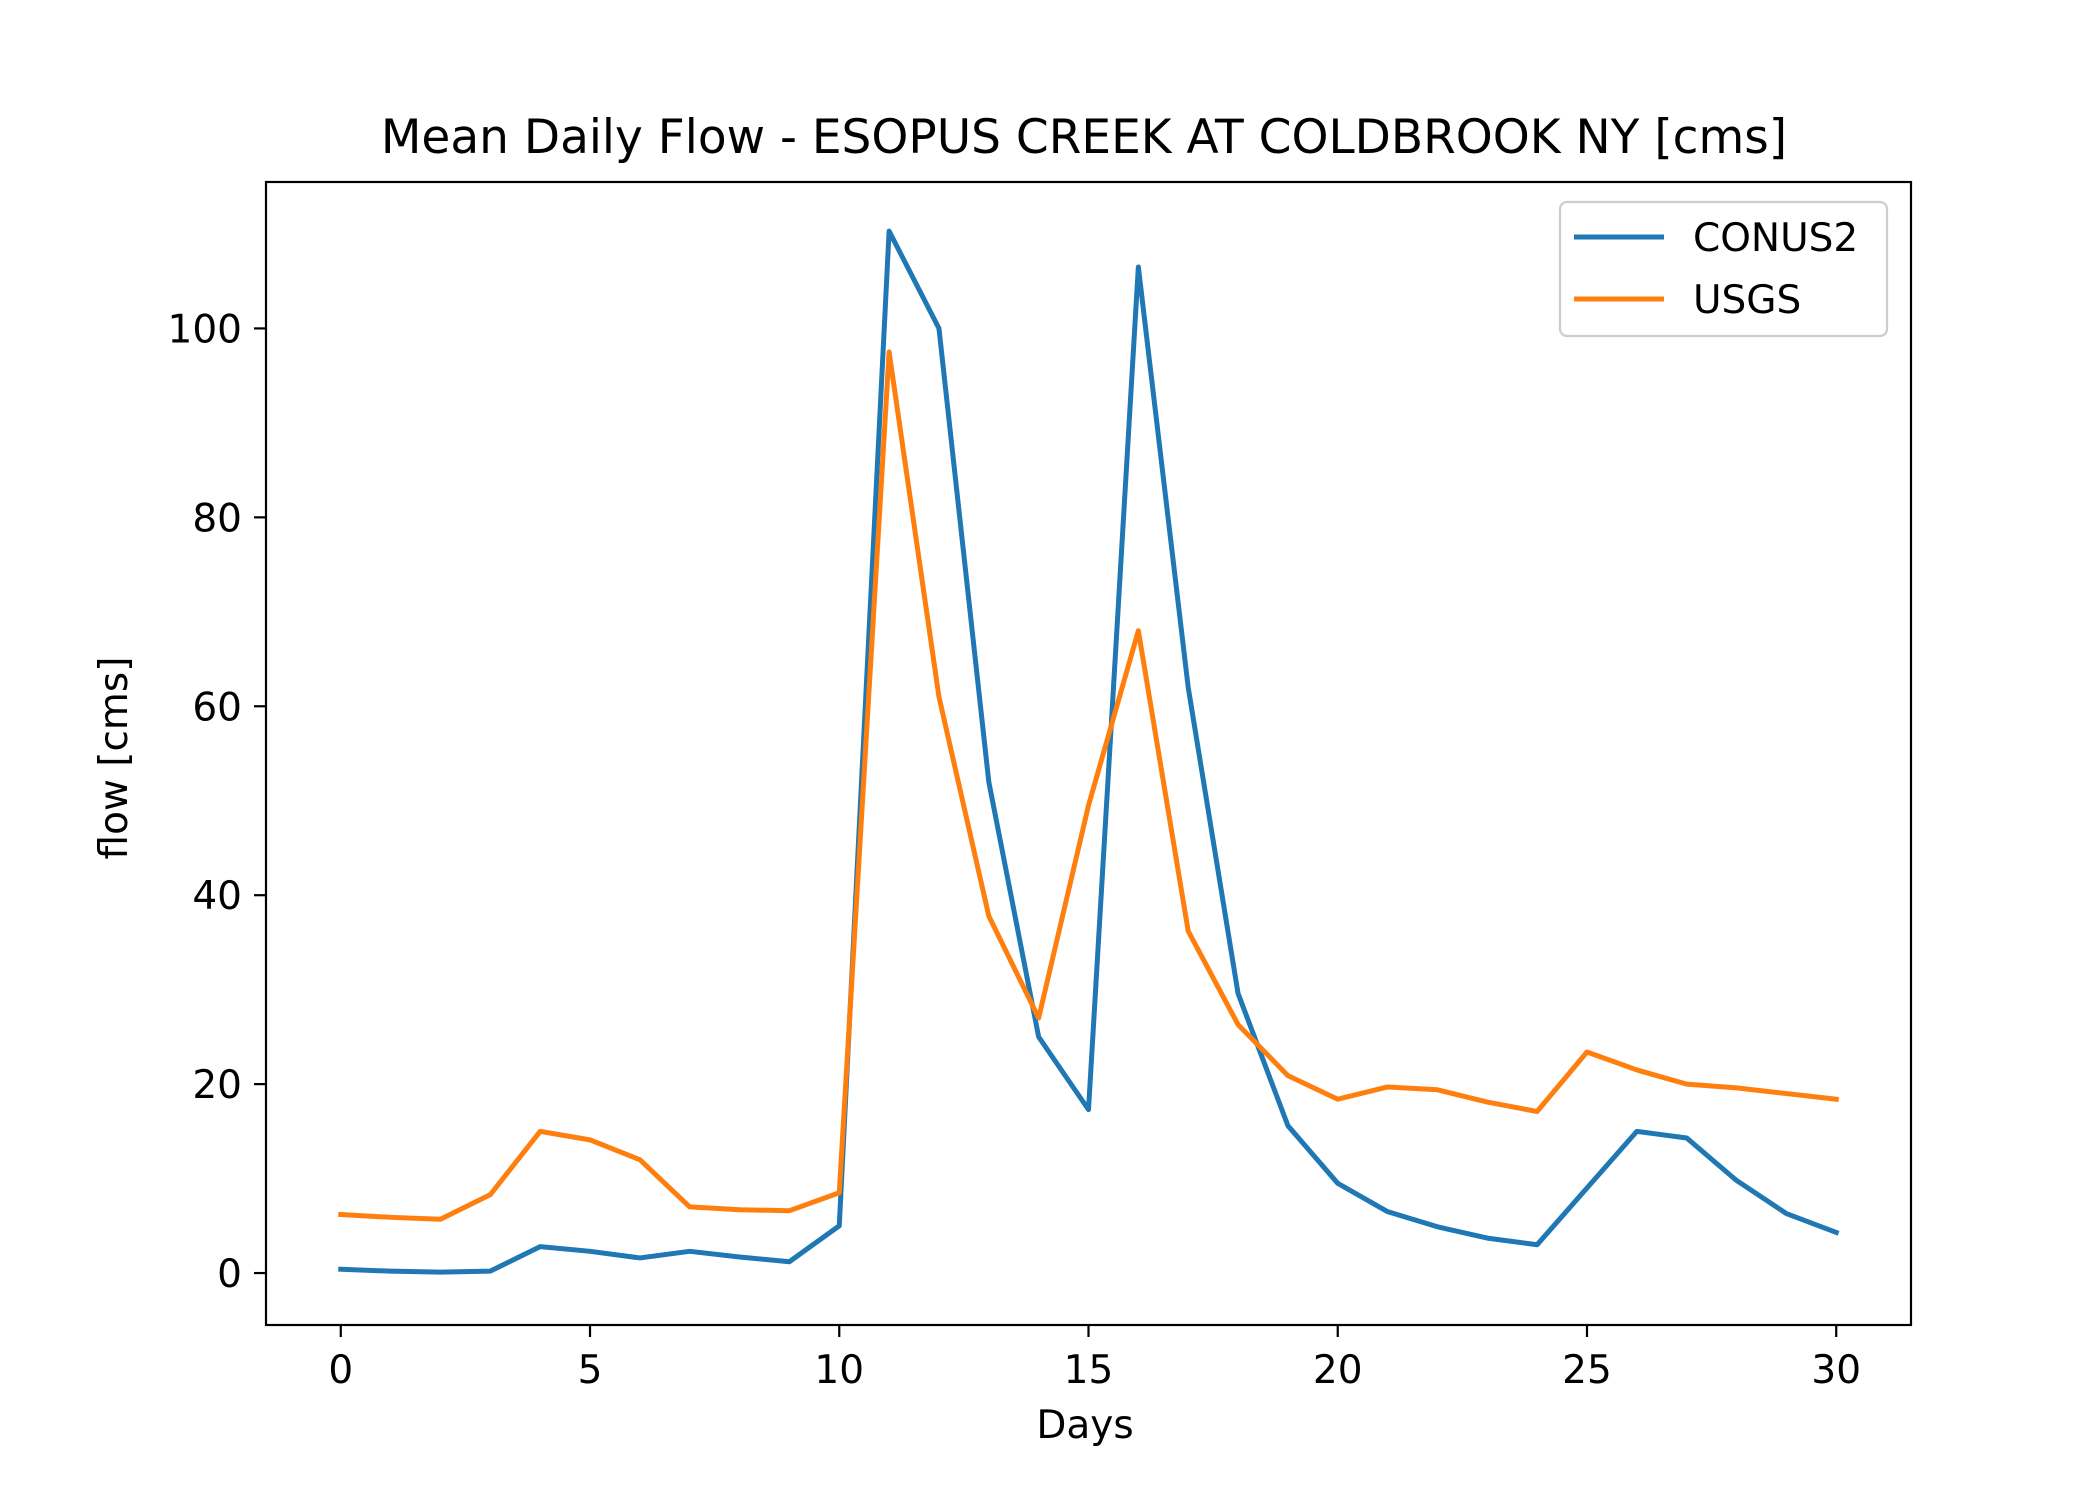 The image size is (2100, 1500). What do you see at coordinates (839, 1370) in the screenshot?
I see `x-tick-label: 10` at bounding box center [839, 1370].